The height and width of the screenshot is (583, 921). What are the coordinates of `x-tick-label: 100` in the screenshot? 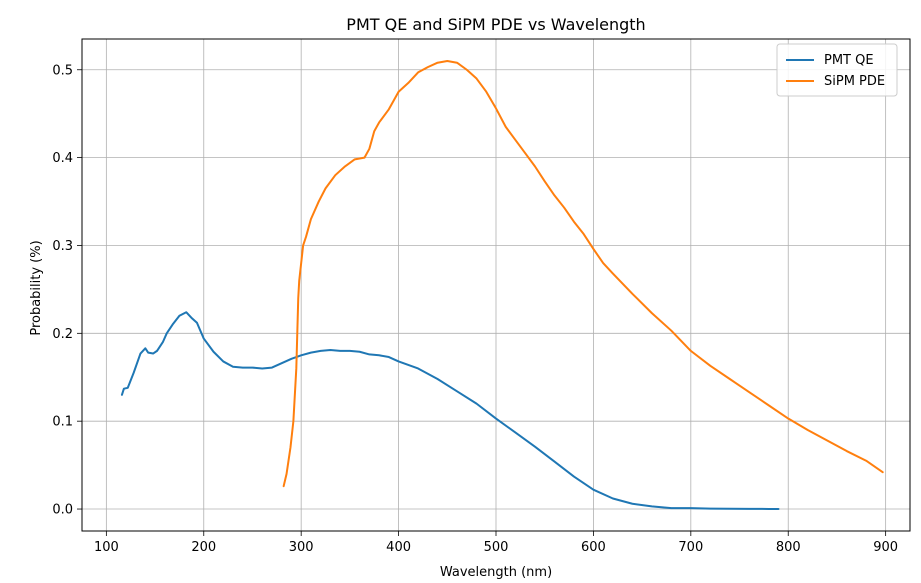 It's located at (106, 547).